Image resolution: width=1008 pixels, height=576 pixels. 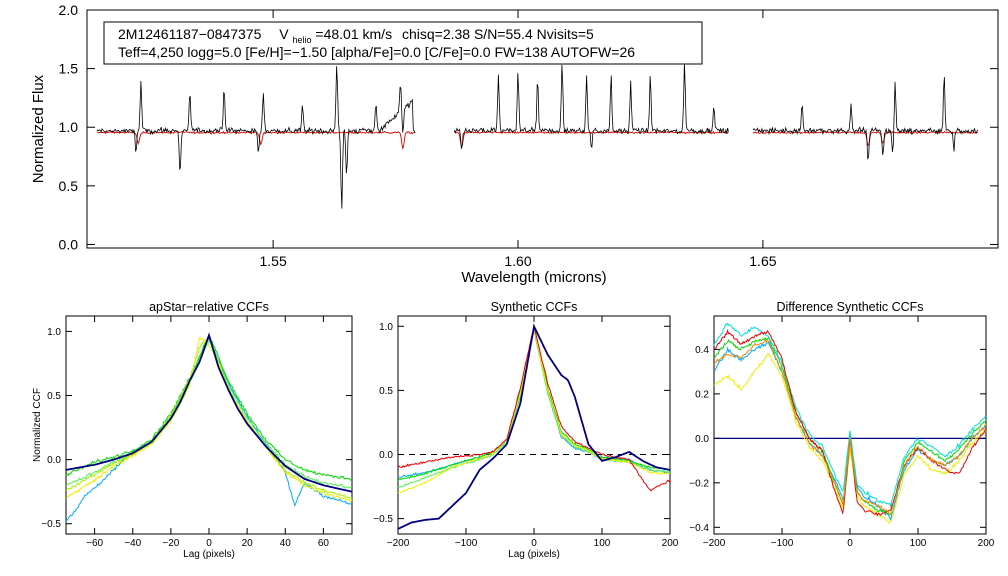 I want to click on spectrum-ytick-label: 1.5, so click(x=69, y=69).